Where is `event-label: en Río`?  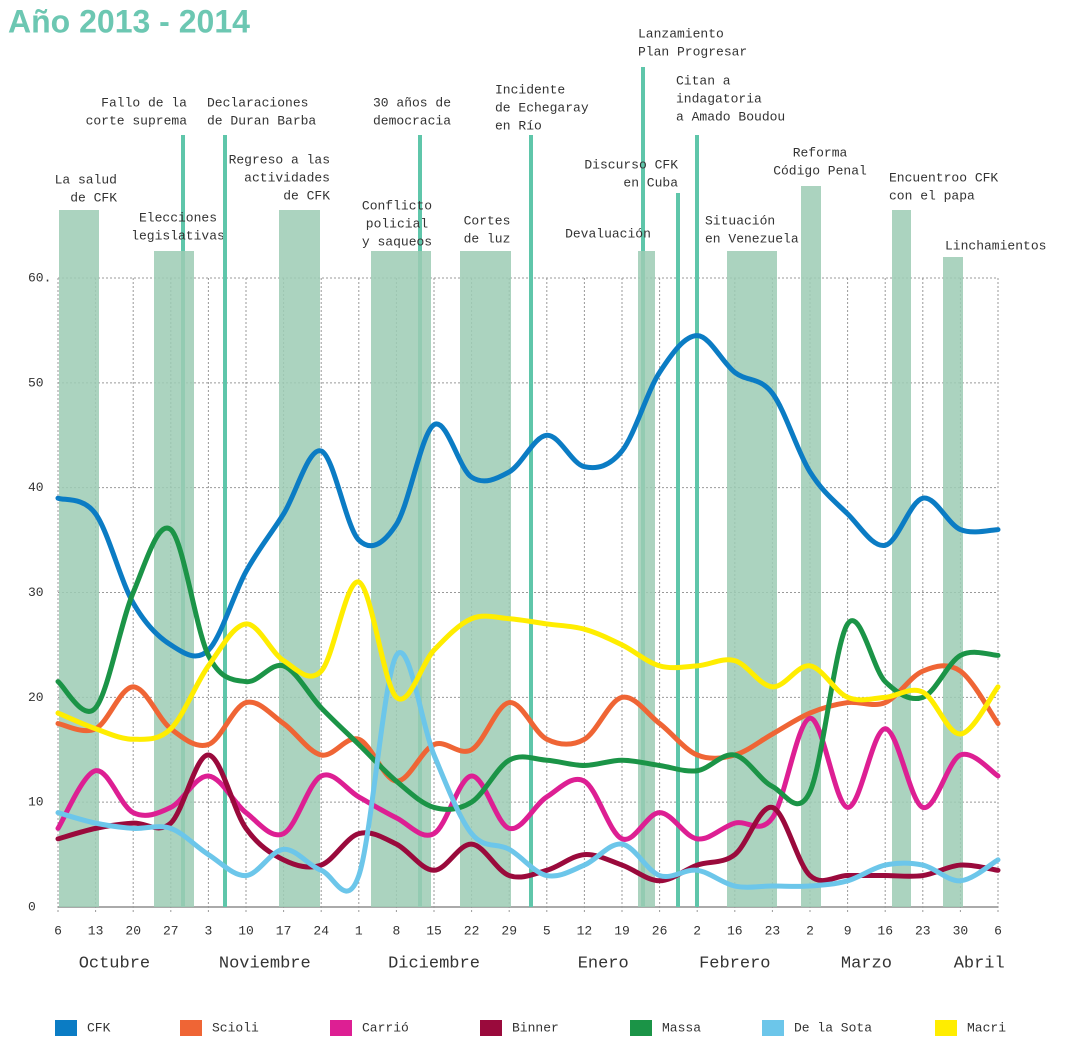
event-label: en Río is located at coordinates (518, 125).